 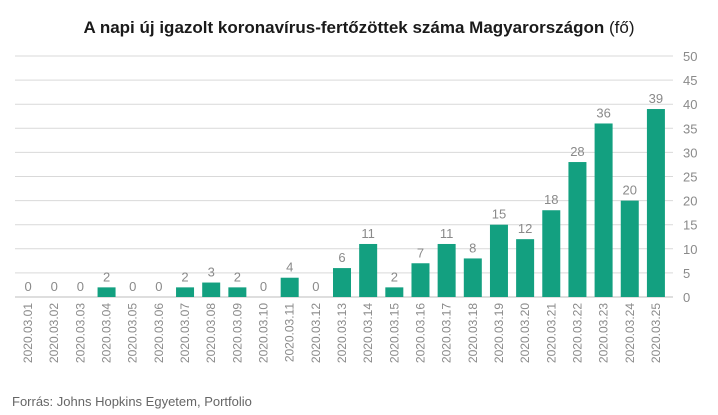 What do you see at coordinates (577, 151) in the screenshot?
I see `data-label: 28` at bounding box center [577, 151].